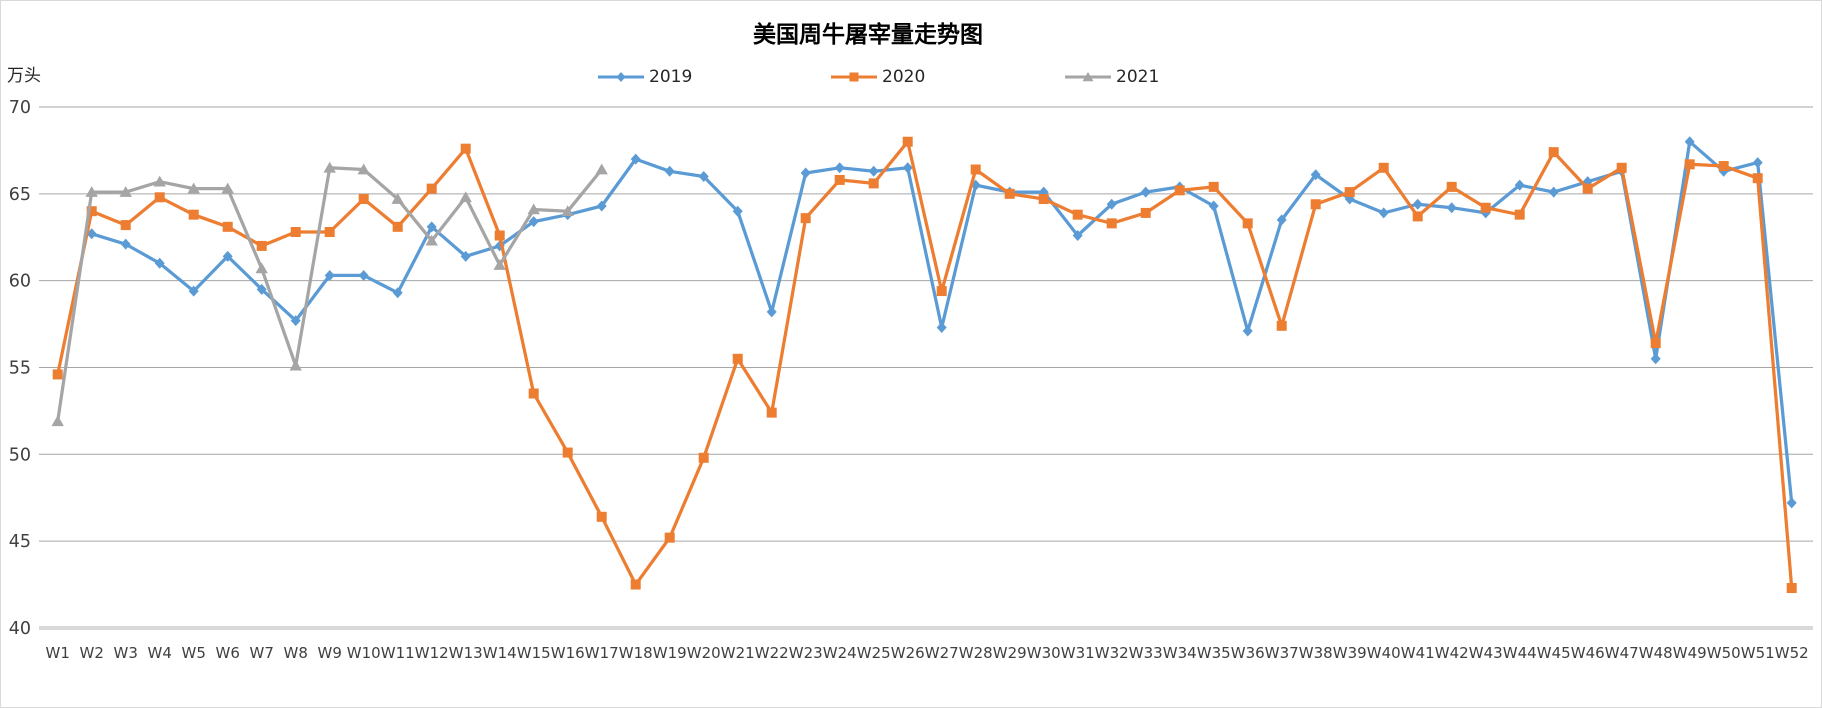 This screenshot has height=708, width=1822. What do you see at coordinates (1350, 653) in the screenshot?
I see `x-tick-label: W39` at bounding box center [1350, 653].